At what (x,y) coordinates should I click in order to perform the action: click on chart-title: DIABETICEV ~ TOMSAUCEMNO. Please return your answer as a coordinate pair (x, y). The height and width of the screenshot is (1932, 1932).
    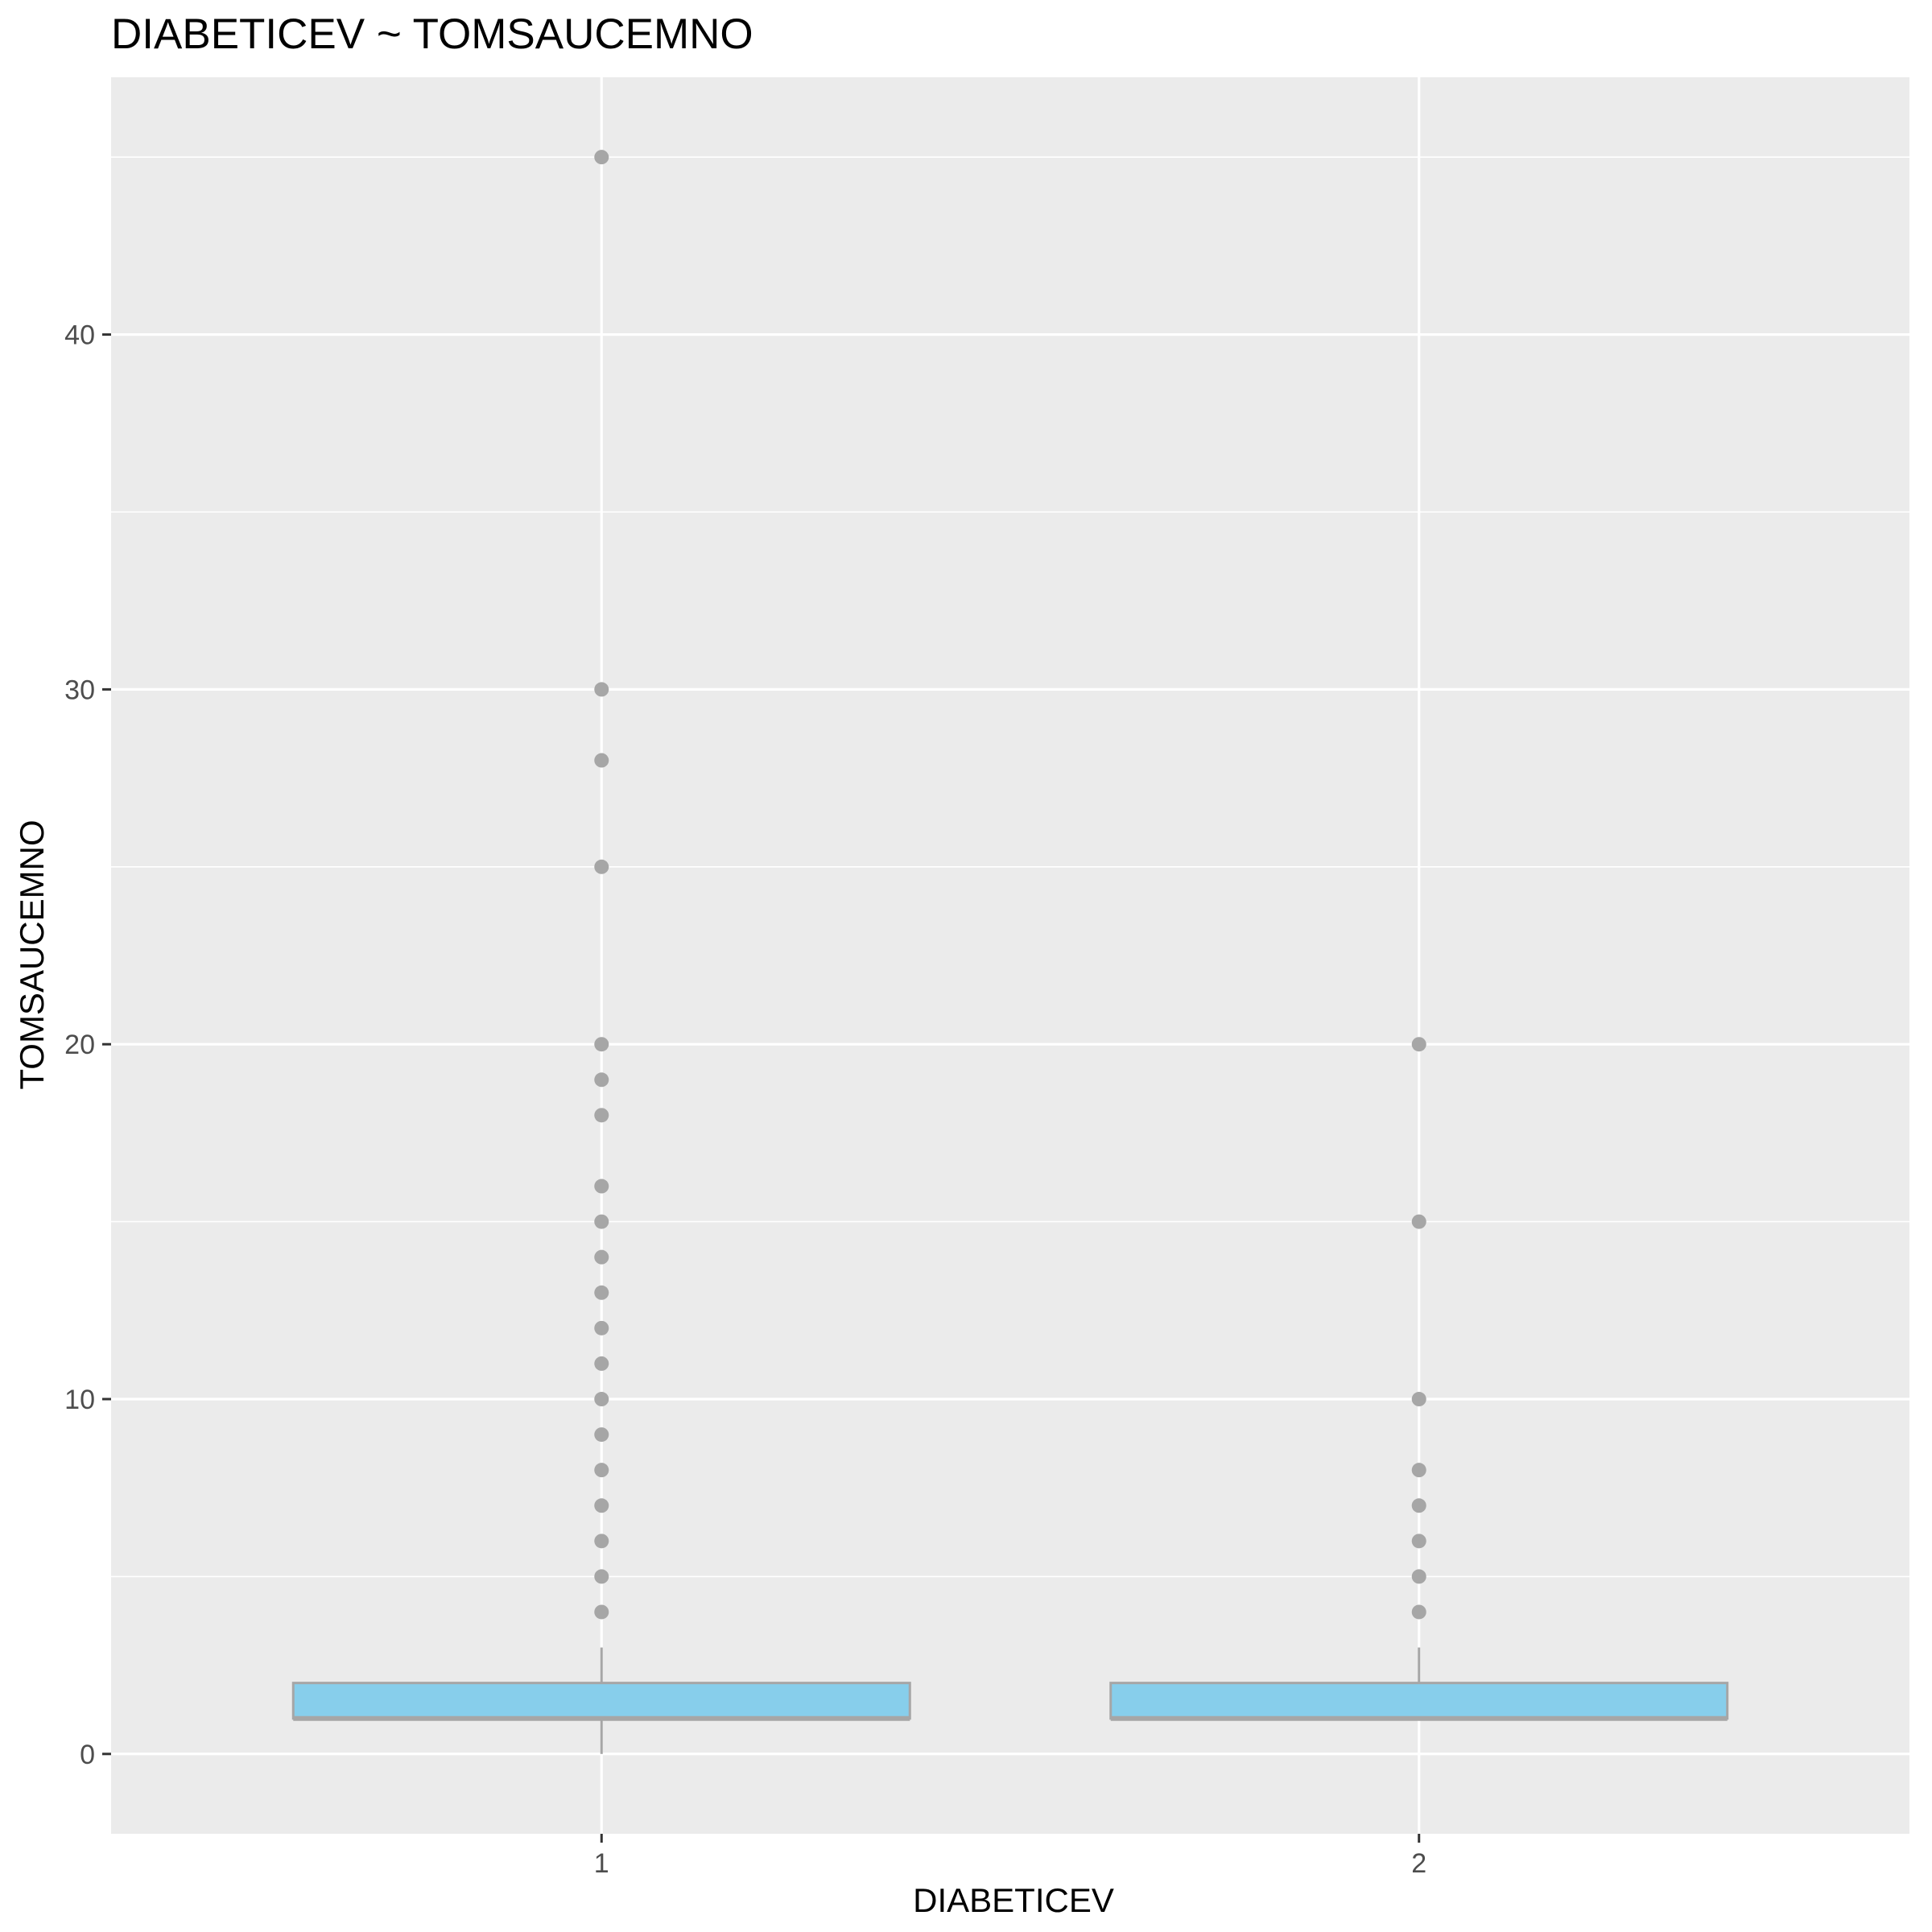
    Looking at the image, I should click on (432, 34).